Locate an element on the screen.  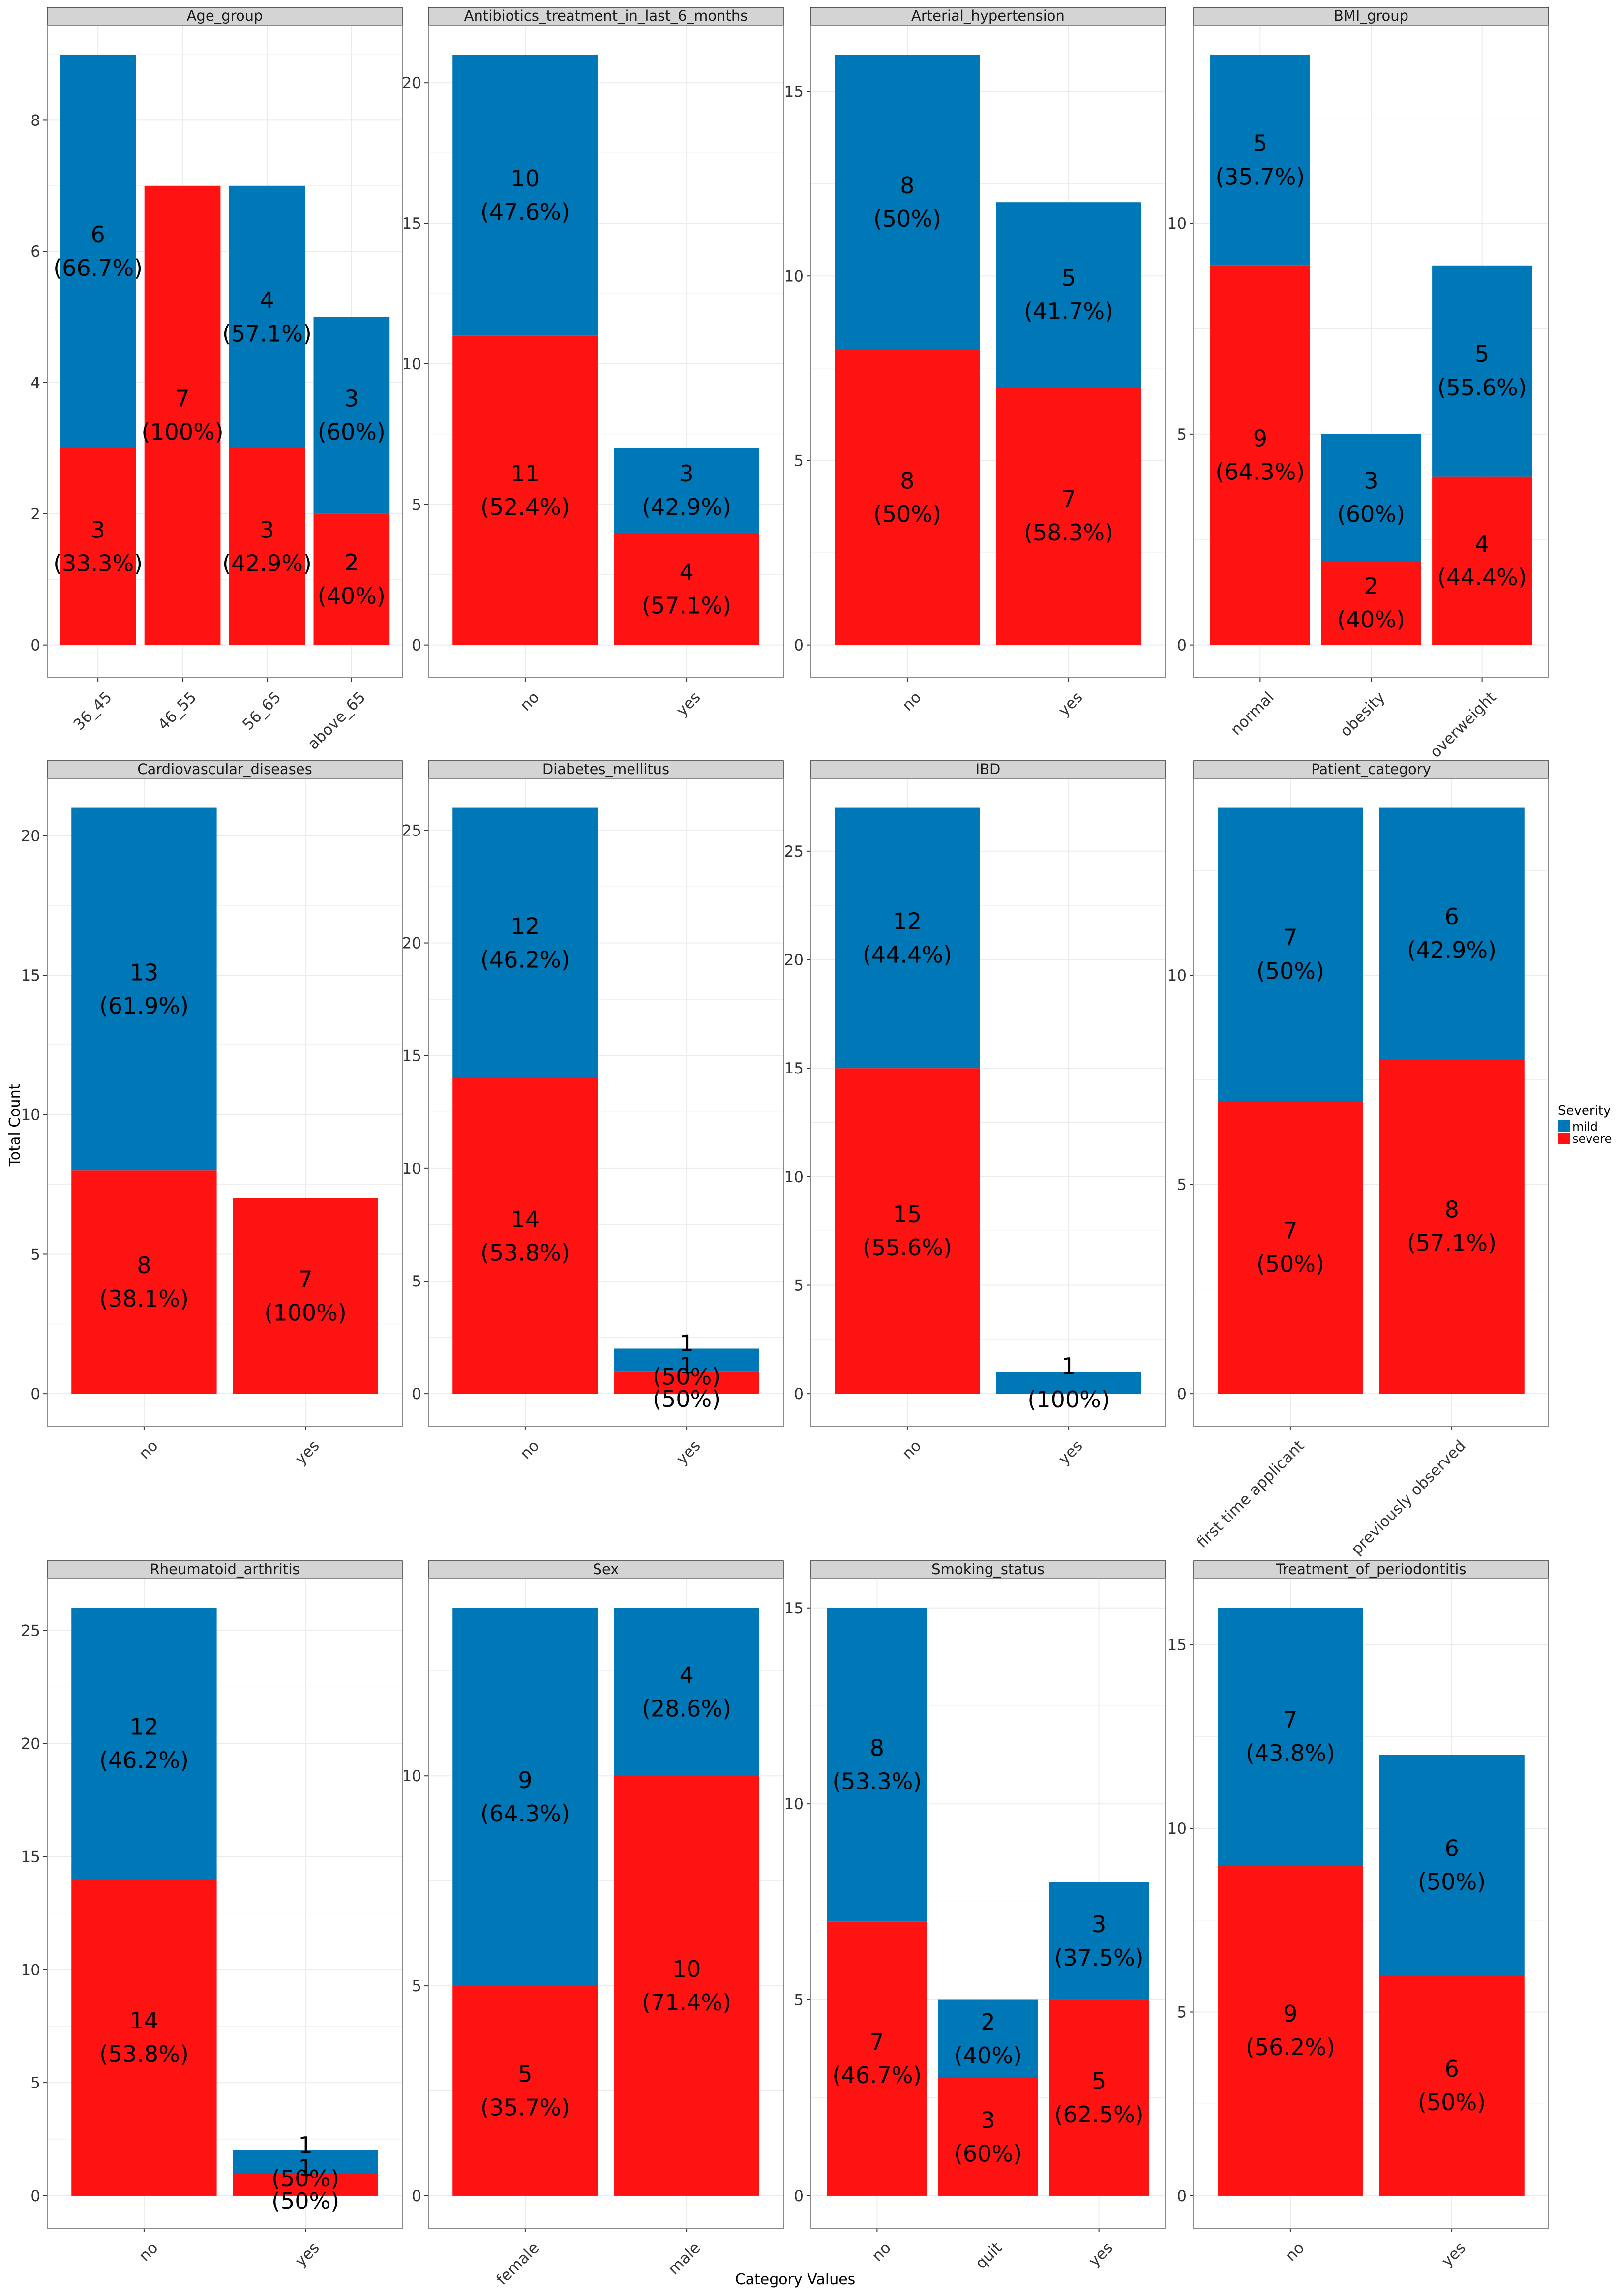
data-label-mild: 4 (28.6%) is located at coordinates (686, 1692).